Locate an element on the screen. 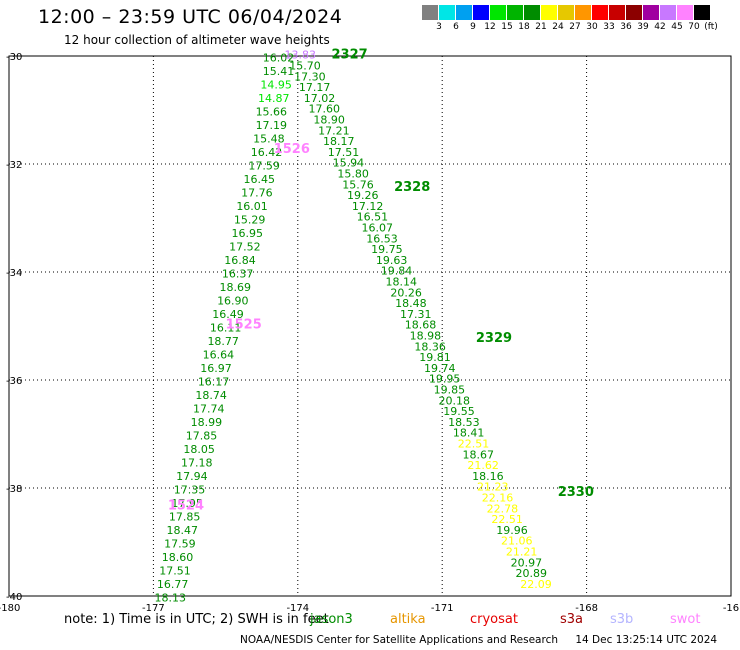 Image resolution: width=740 pixels, height=650 pixels. swh-data-label: 18.41 is located at coordinates (469, 433).